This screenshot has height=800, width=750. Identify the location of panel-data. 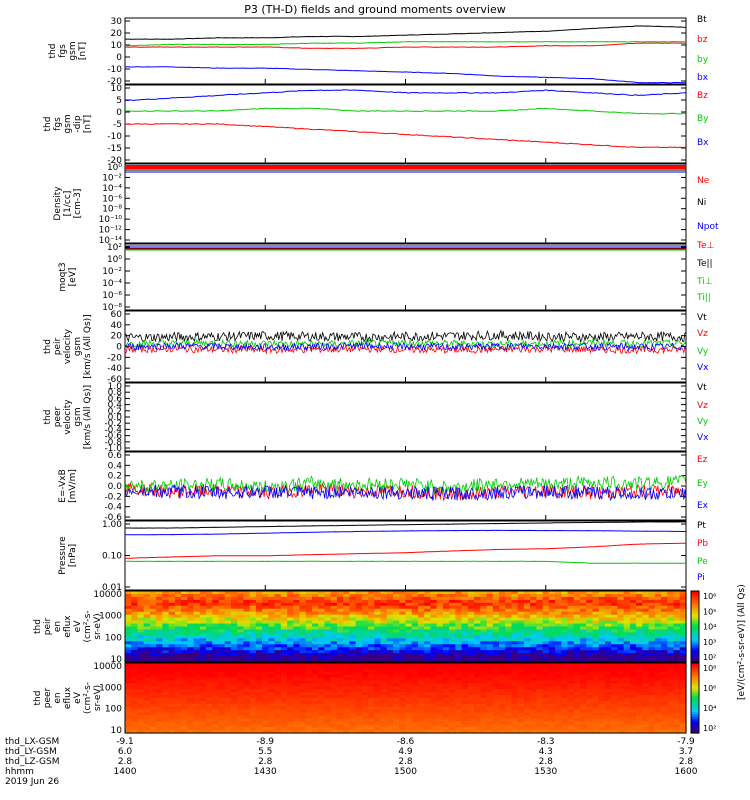
(405, 488).